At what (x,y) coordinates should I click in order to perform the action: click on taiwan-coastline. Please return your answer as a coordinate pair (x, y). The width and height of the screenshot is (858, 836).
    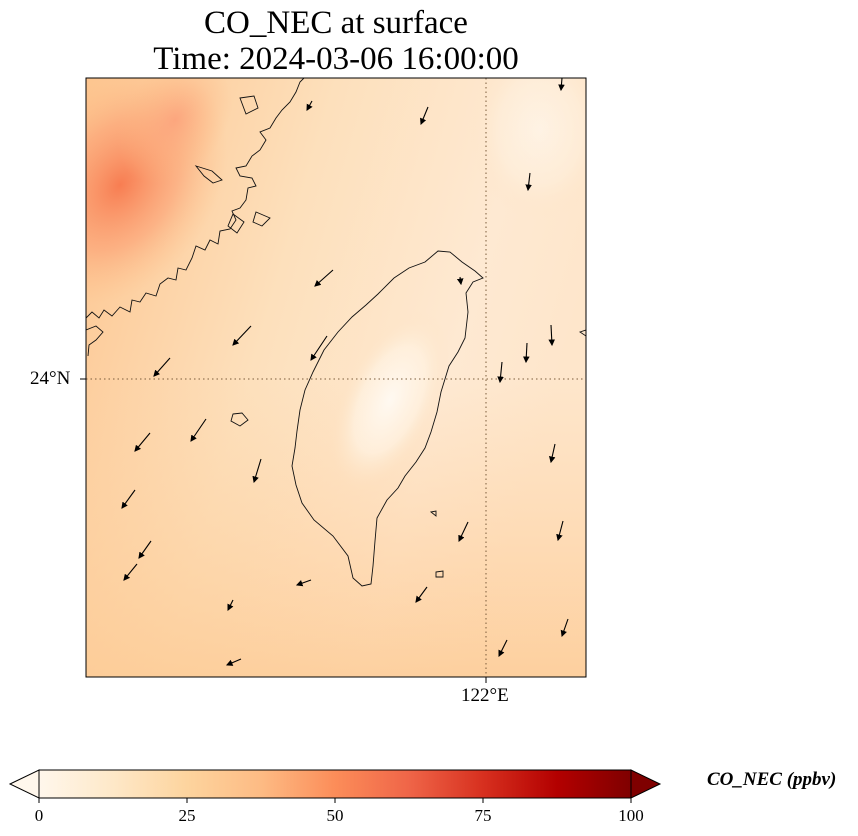
    Looking at the image, I should click on (387, 418).